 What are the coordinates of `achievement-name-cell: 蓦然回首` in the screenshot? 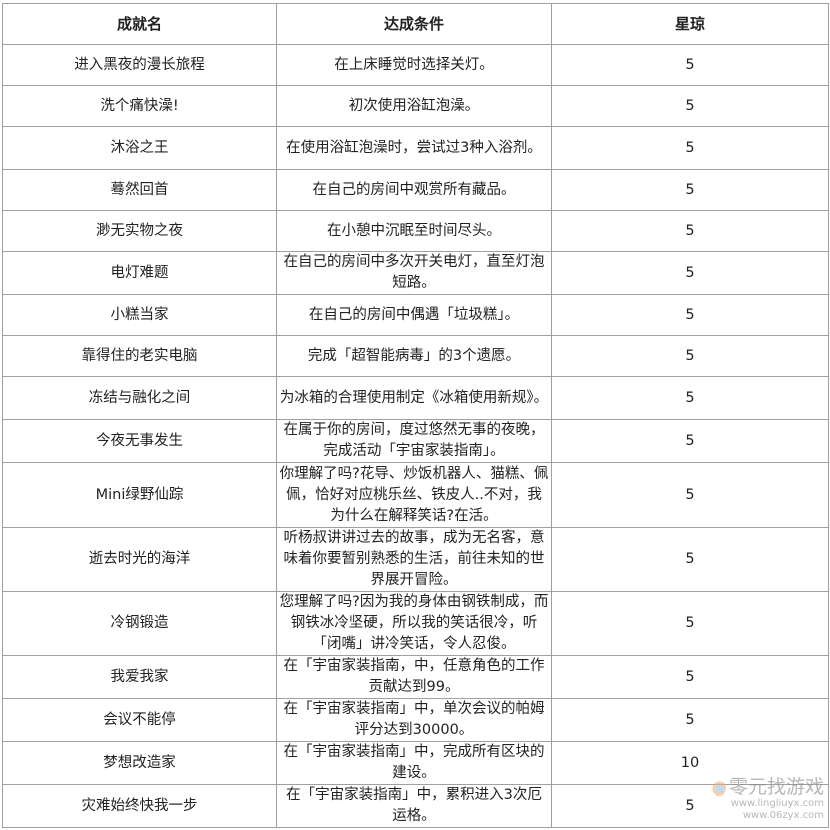 It's located at (139, 190).